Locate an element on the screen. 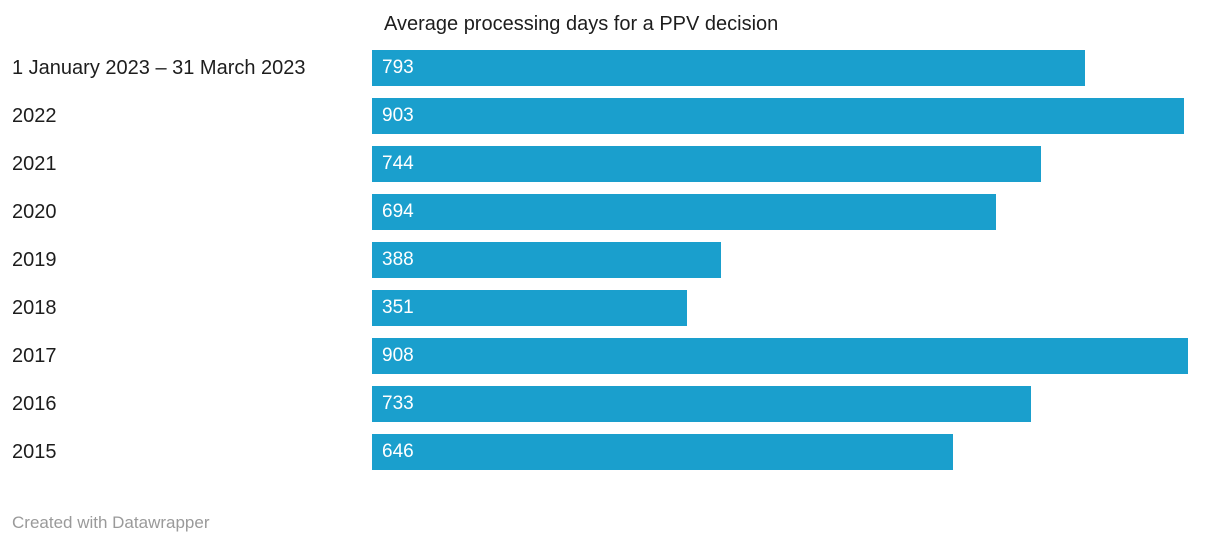  bar-track: 733 is located at coordinates (780, 404).